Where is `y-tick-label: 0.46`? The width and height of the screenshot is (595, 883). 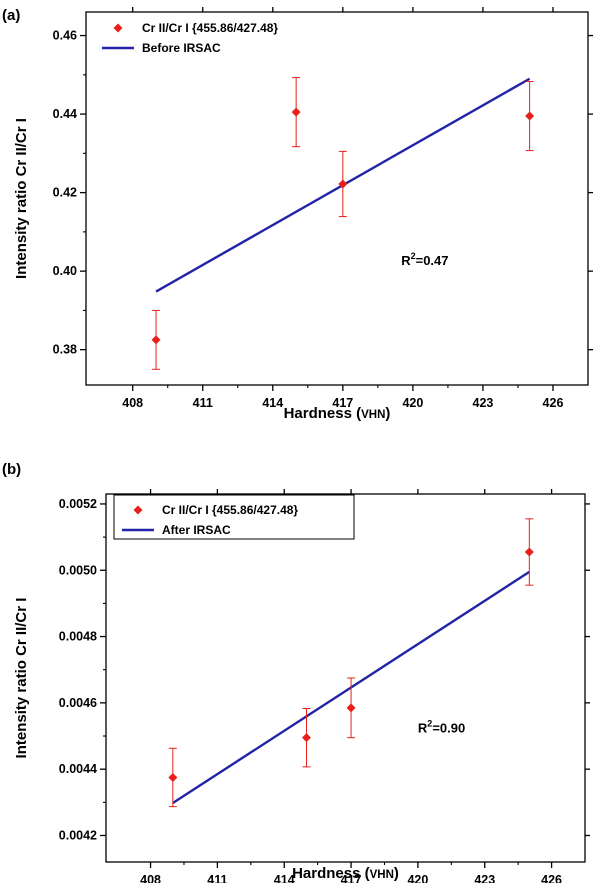 y-tick-label: 0.46 is located at coordinates (65, 36).